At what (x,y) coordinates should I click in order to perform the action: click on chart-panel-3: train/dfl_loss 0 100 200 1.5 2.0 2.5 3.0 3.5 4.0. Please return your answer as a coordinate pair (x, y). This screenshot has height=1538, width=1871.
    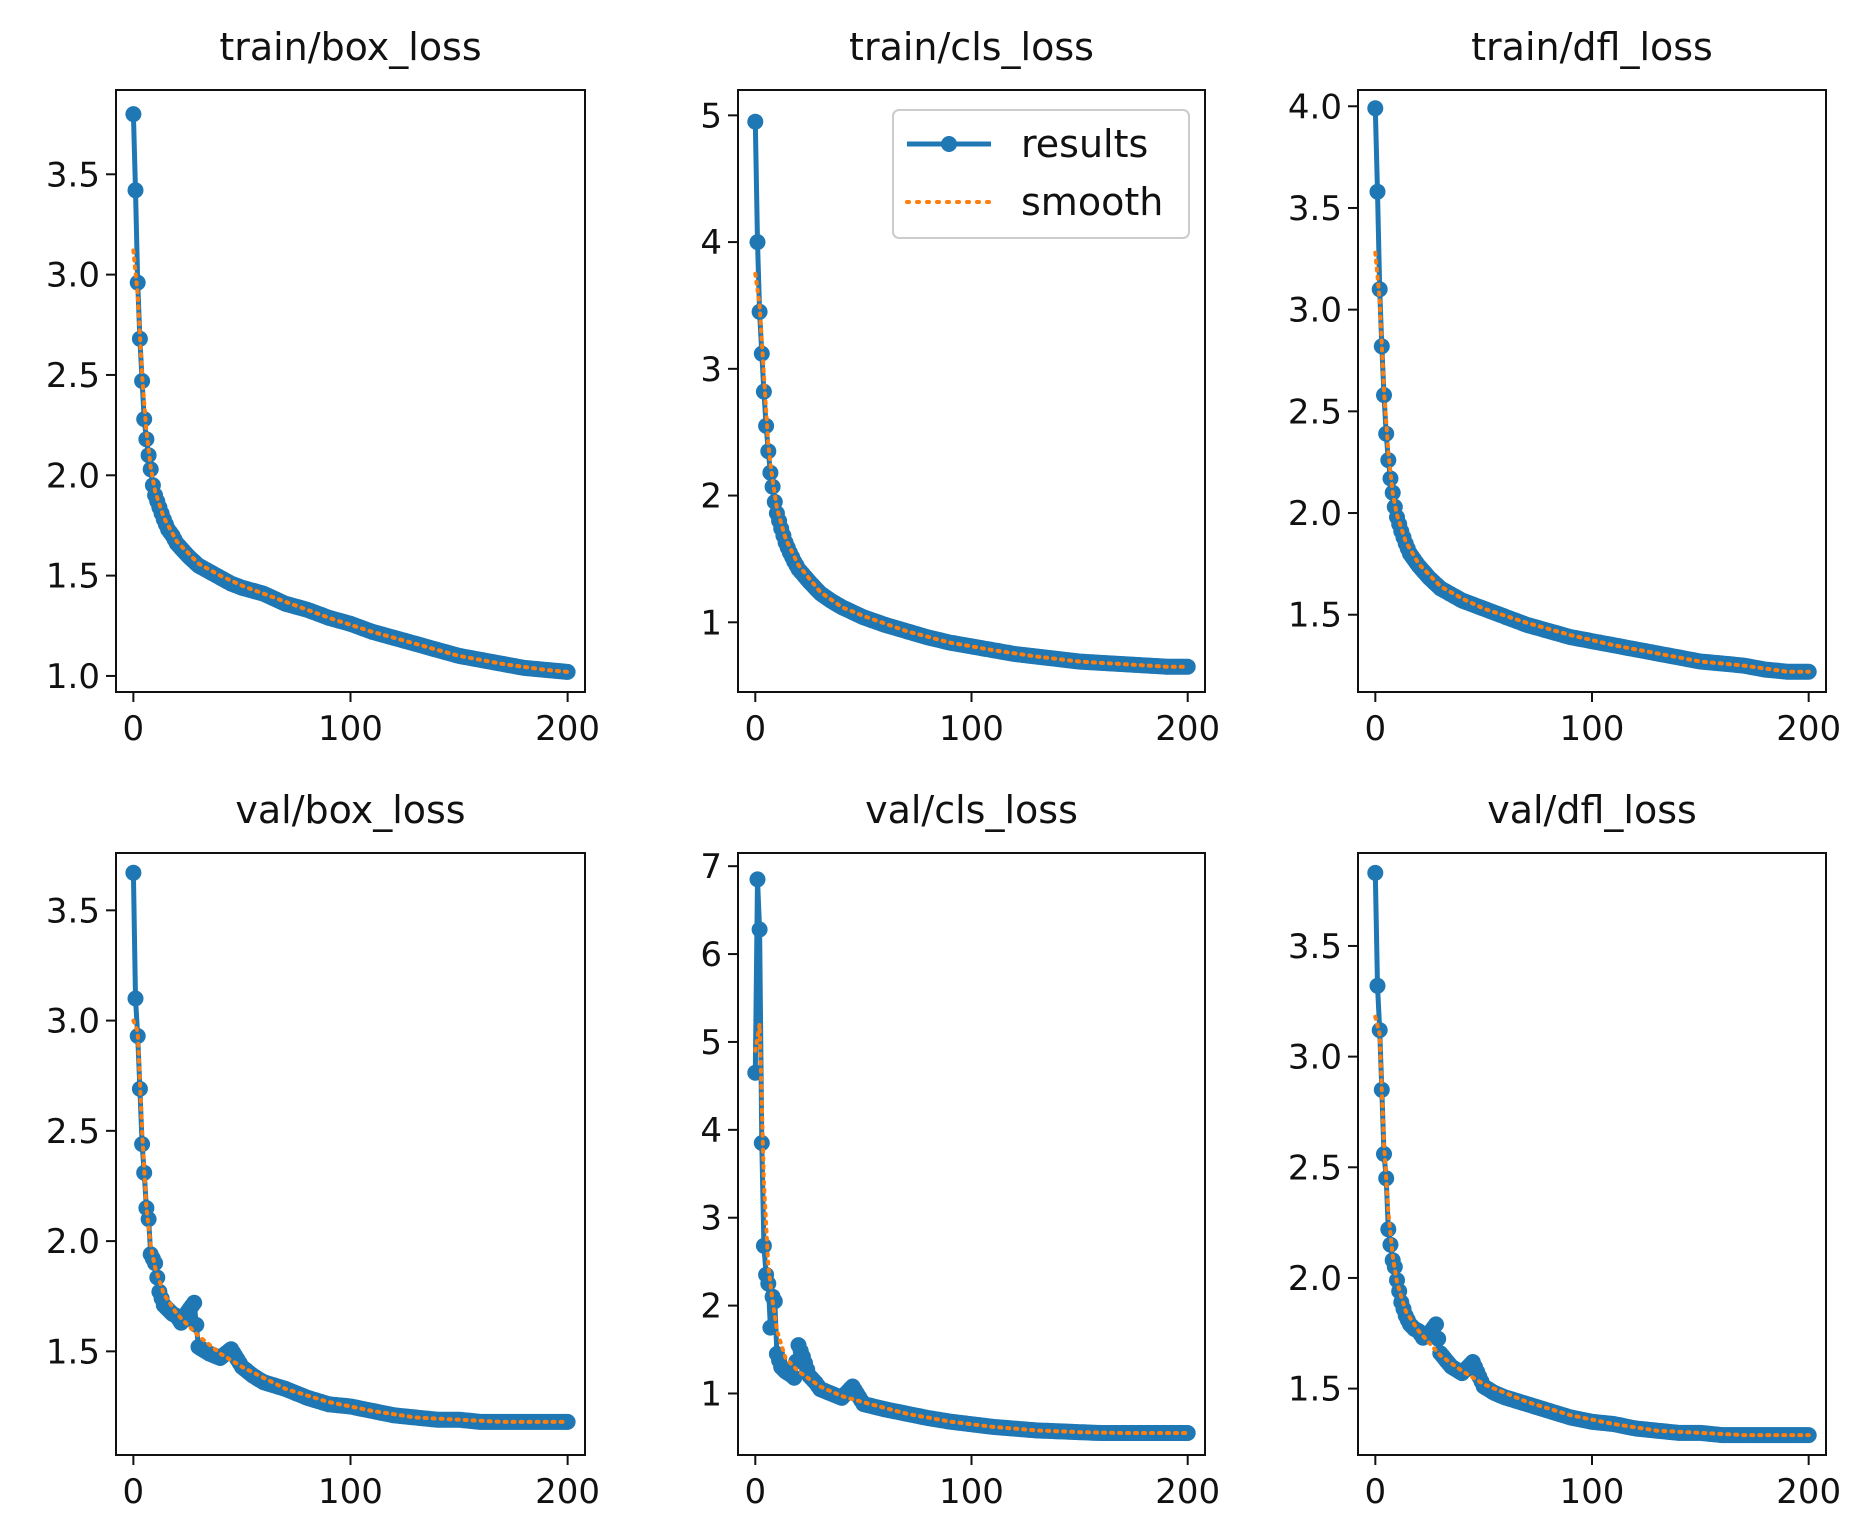
    Looking at the image, I should click on (1564, 387).